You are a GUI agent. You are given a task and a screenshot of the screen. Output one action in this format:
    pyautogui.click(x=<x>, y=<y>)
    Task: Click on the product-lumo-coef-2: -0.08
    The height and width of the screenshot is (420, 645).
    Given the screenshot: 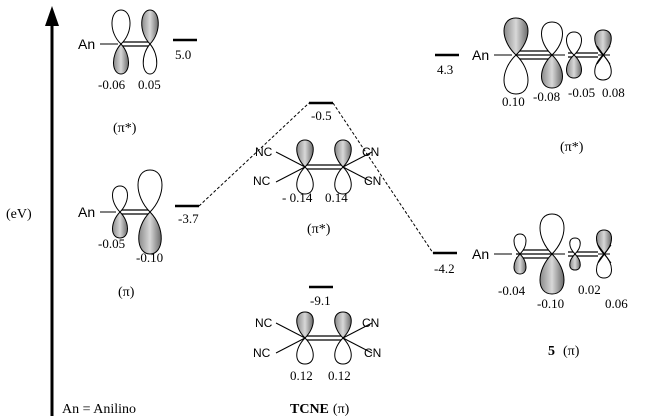 What is the action you would take?
    pyautogui.click(x=546, y=96)
    